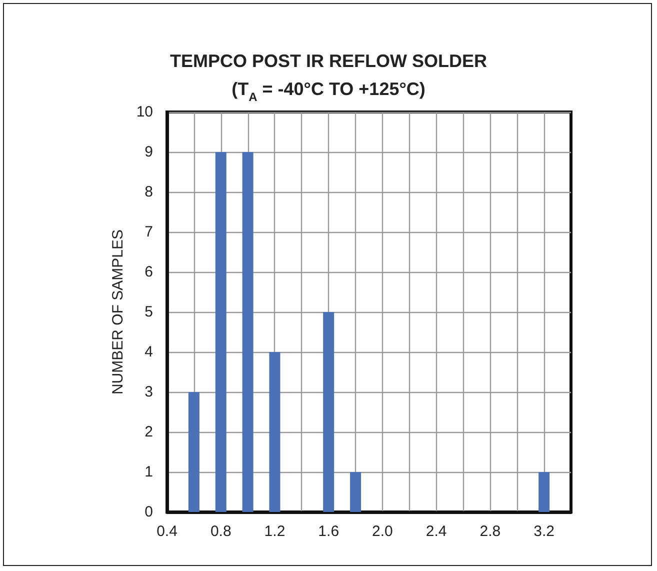 The height and width of the screenshot is (571, 657). Describe the element at coordinates (221, 531) in the screenshot. I see `x-tick-label: 0.8` at that location.